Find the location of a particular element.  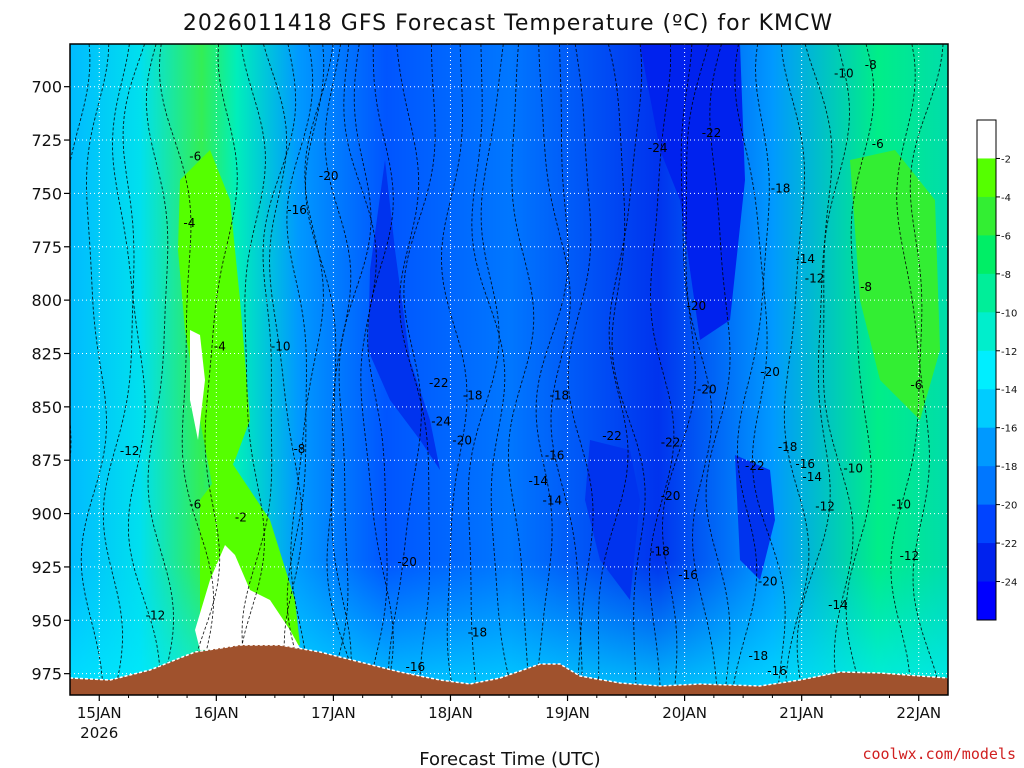

x-axis-label: Forecast Time (UTC) is located at coordinates (509, 758).